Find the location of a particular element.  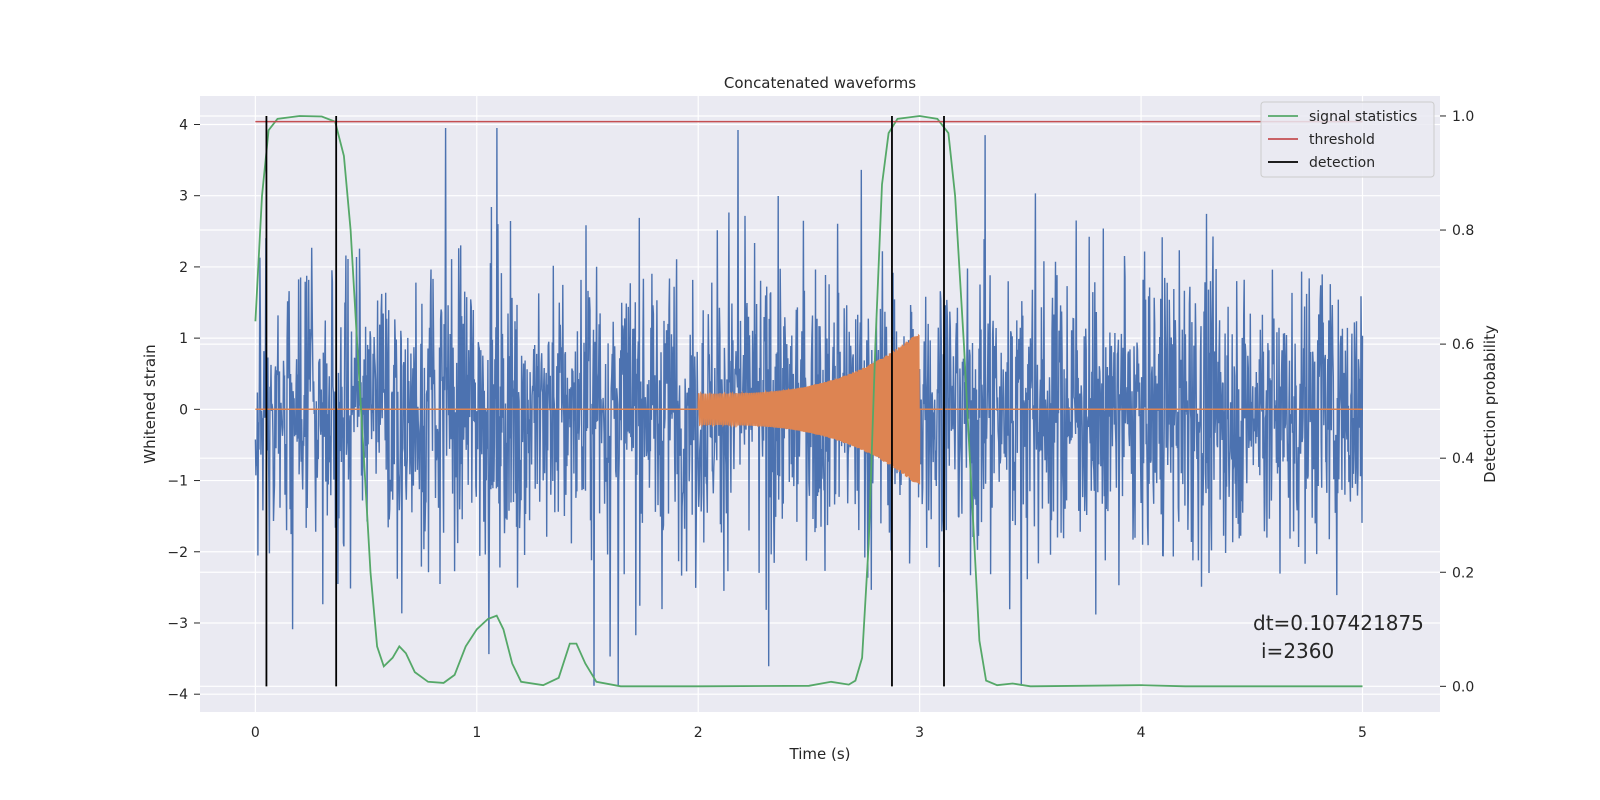

y-tick-label-left: −3 is located at coordinates (177, 624).